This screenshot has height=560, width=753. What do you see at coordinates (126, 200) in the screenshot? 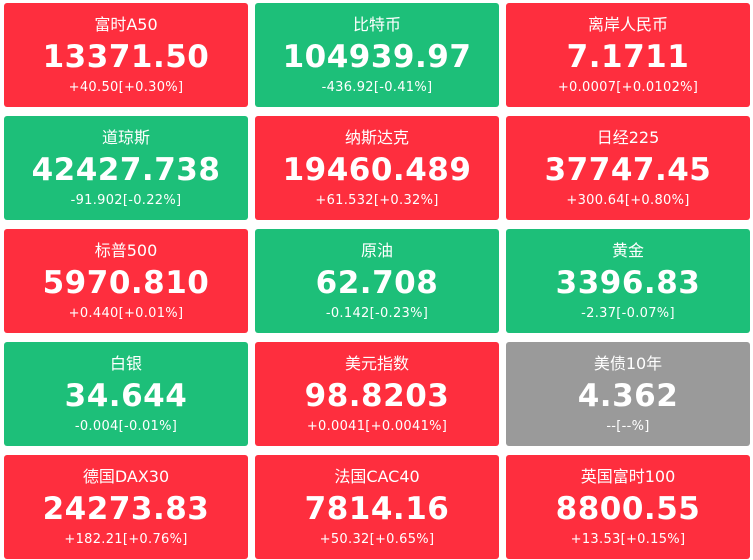
I see `tile-change: -91.902[-0.22%]` at bounding box center [126, 200].